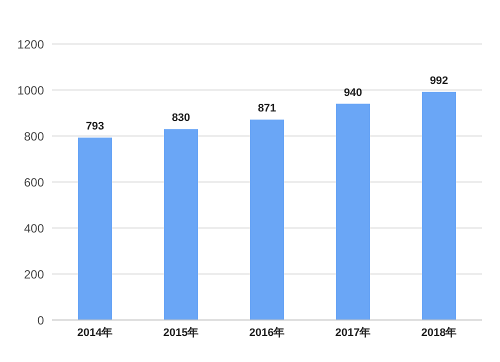 This screenshot has width=500, height=362. What do you see at coordinates (34, 228) in the screenshot?
I see `y-tick-label: 400` at bounding box center [34, 228].